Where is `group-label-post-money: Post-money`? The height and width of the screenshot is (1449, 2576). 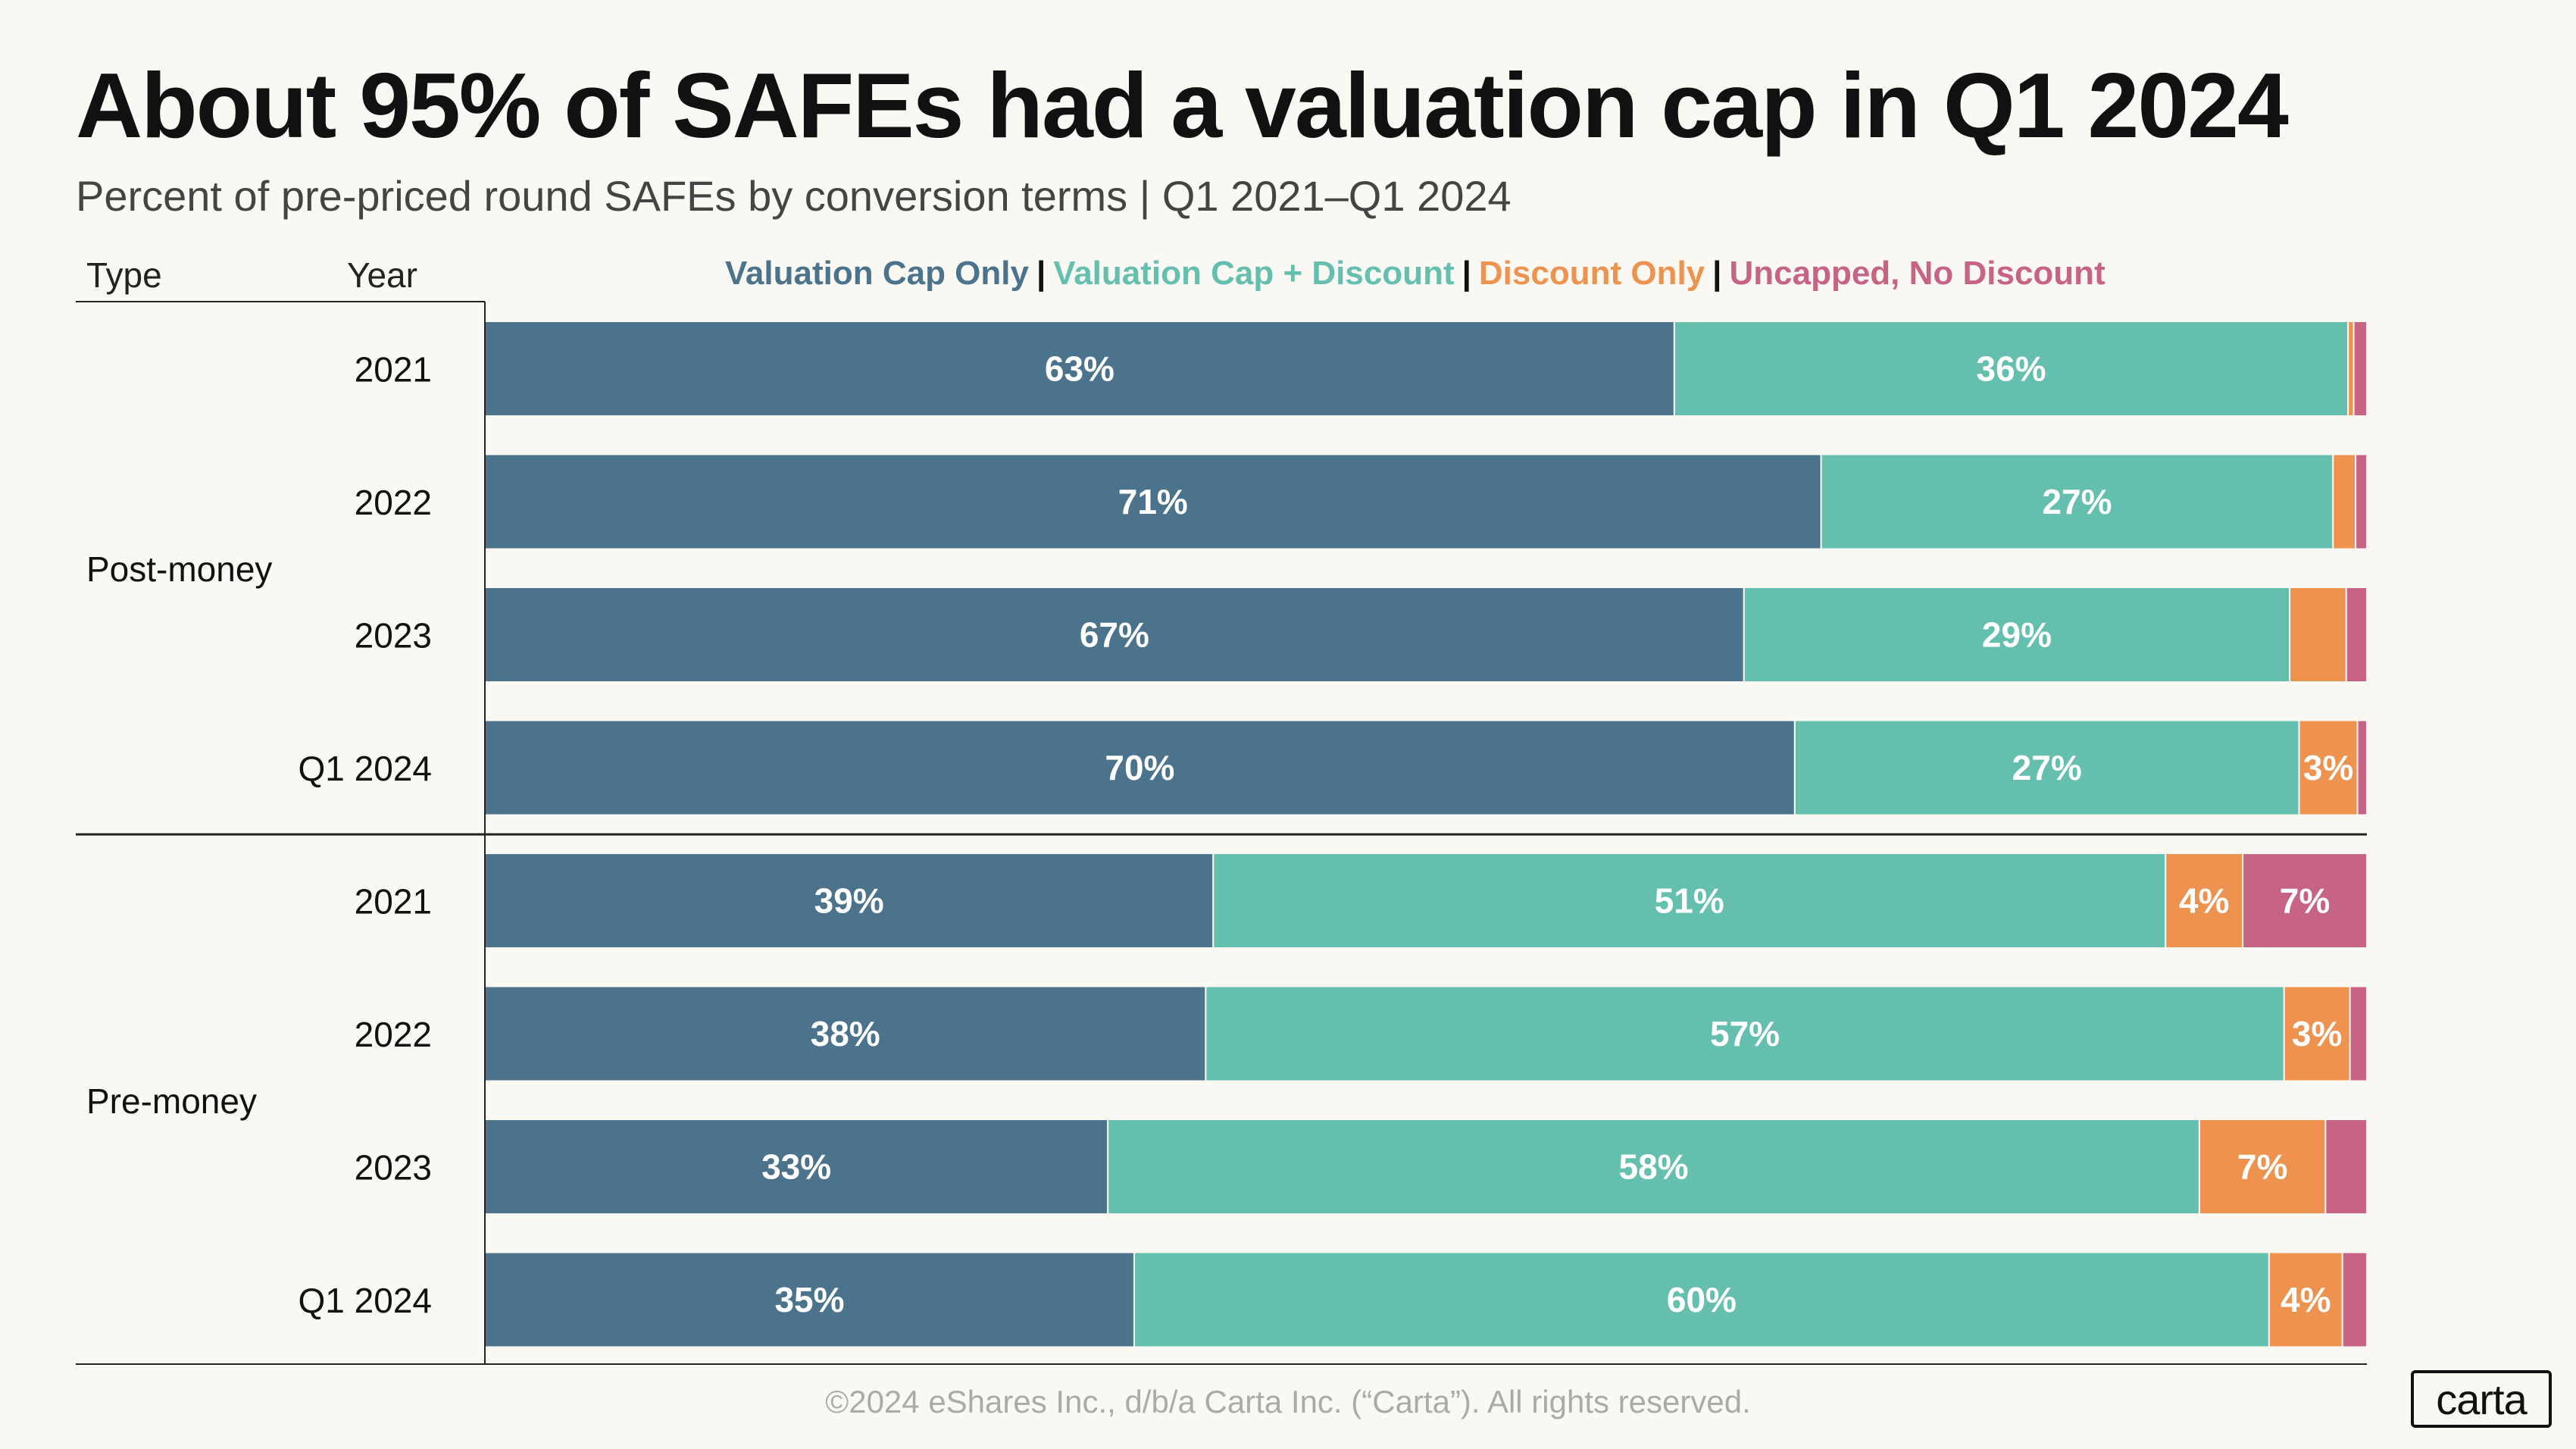 group-label-post-money: Post-money is located at coordinates (179, 569).